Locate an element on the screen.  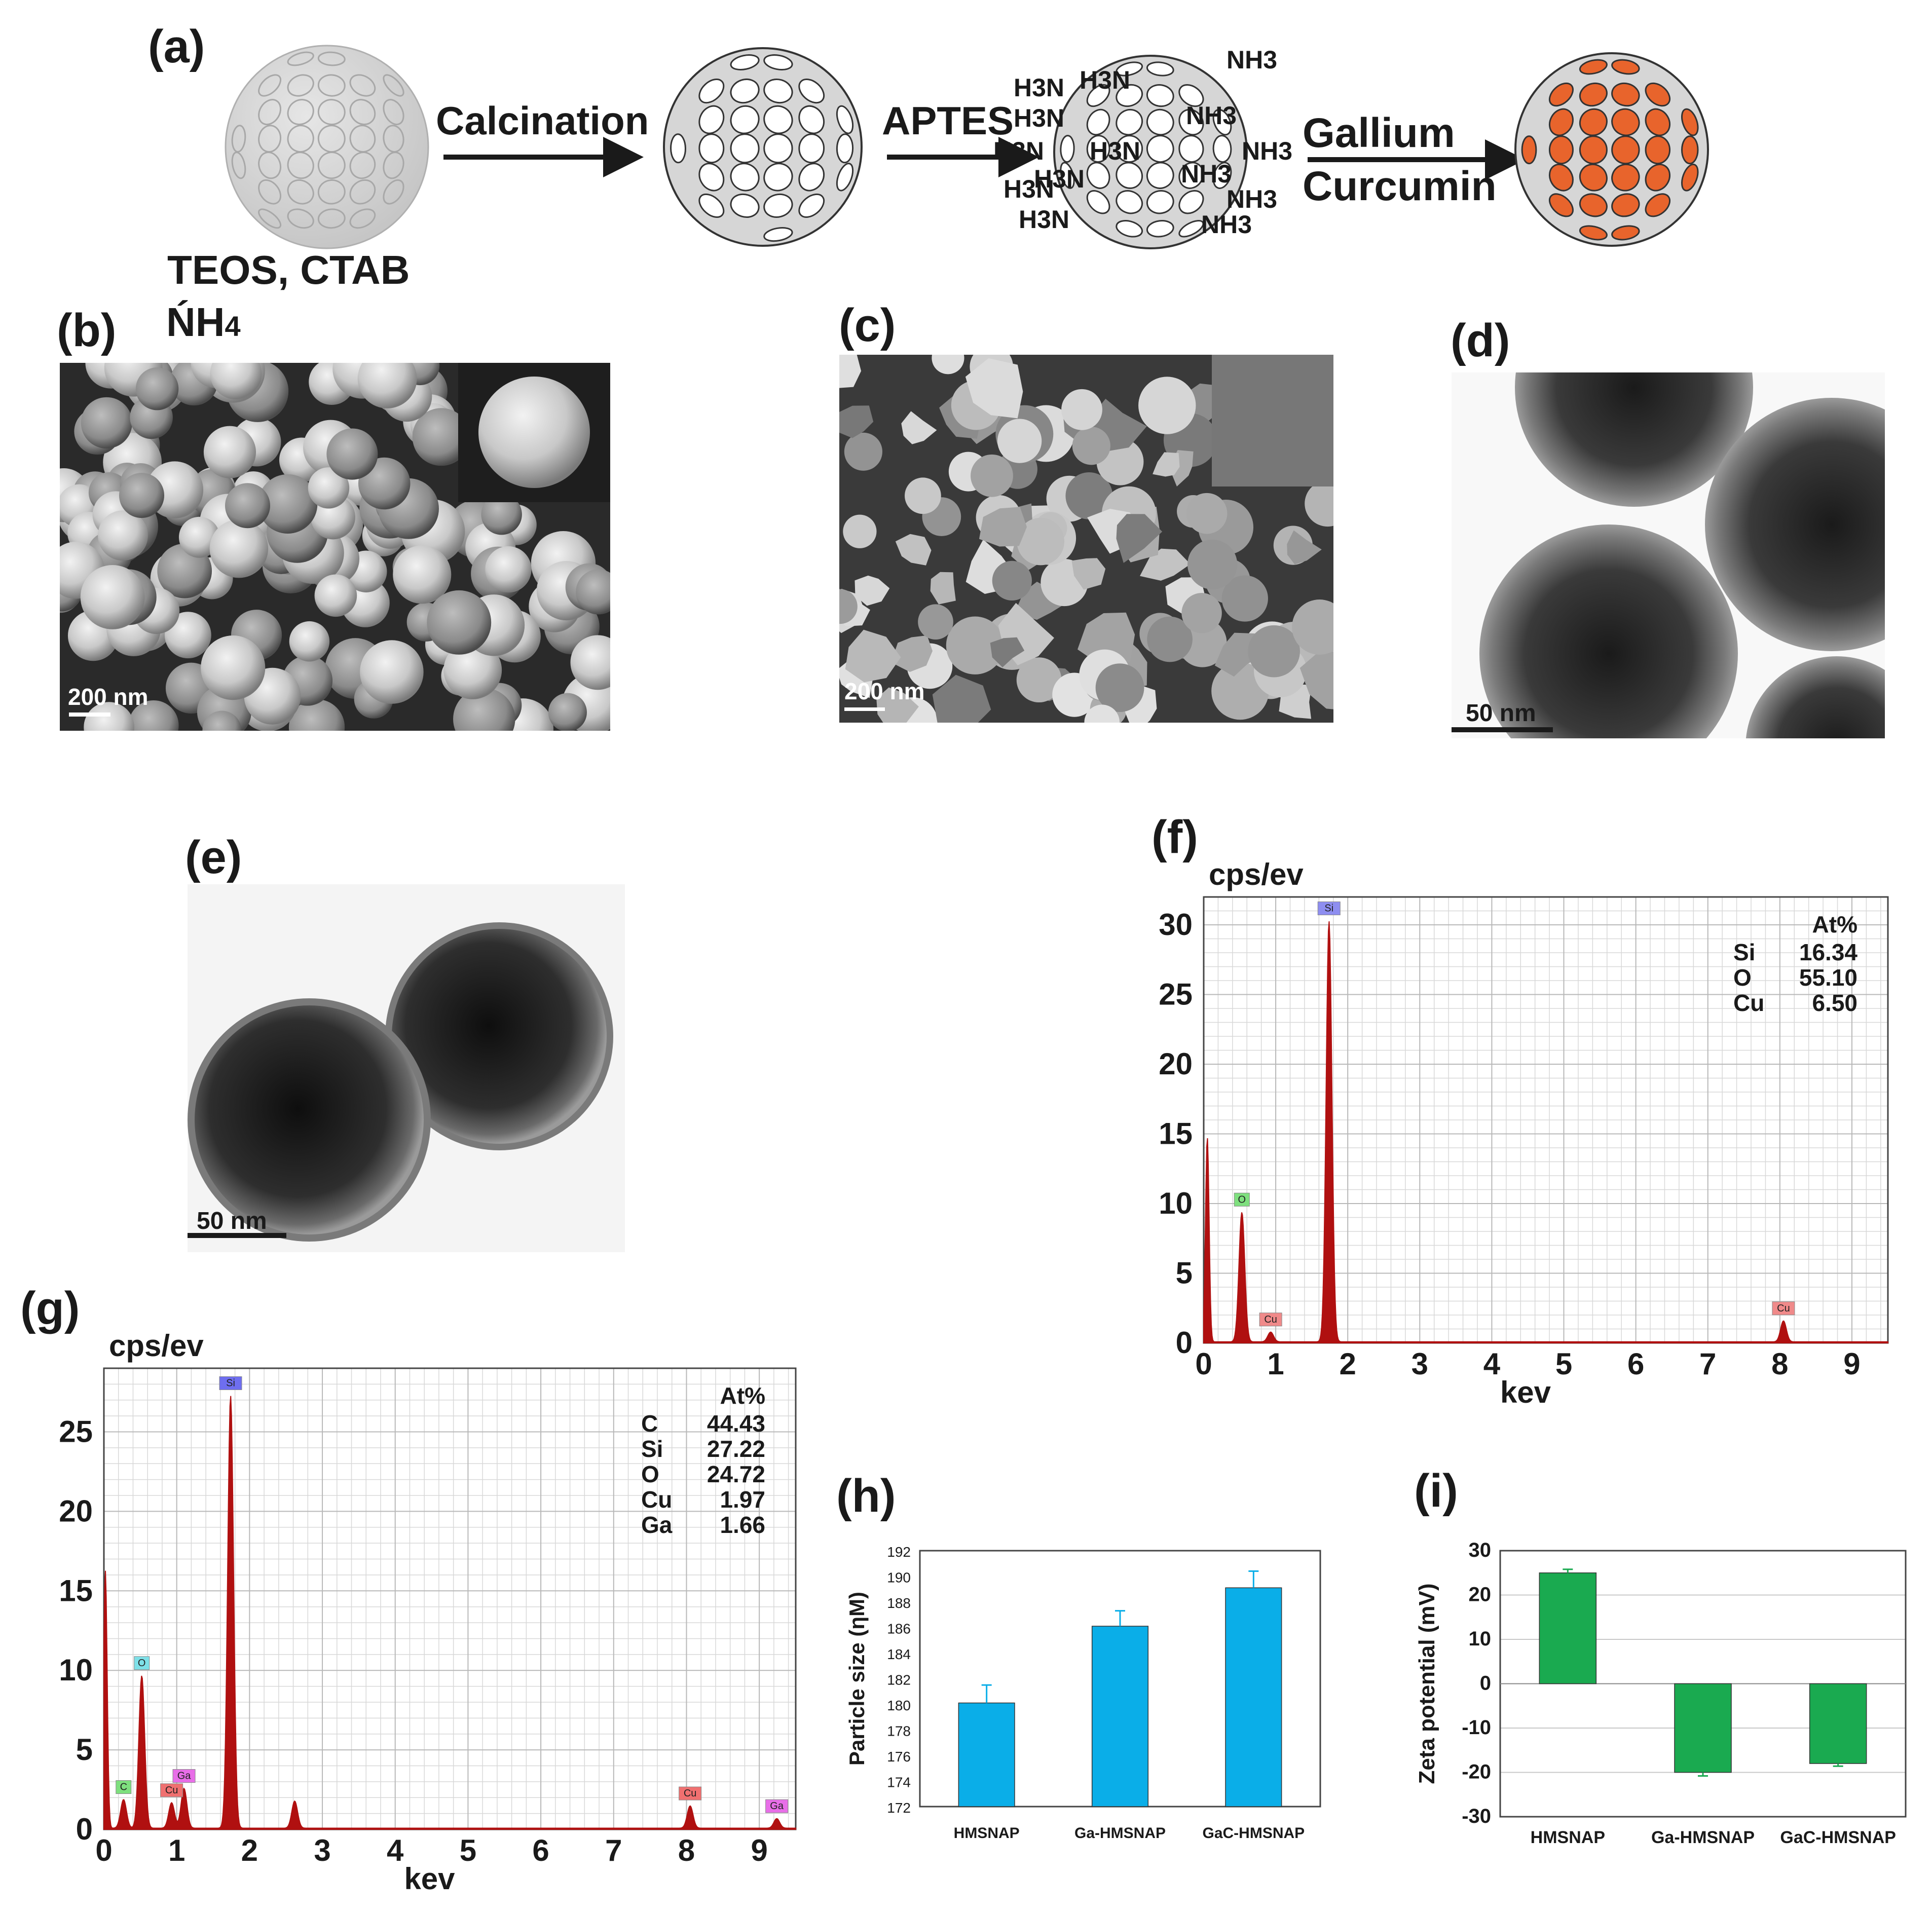
y-tick-label: 184 is located at coordinates (899, 1654).